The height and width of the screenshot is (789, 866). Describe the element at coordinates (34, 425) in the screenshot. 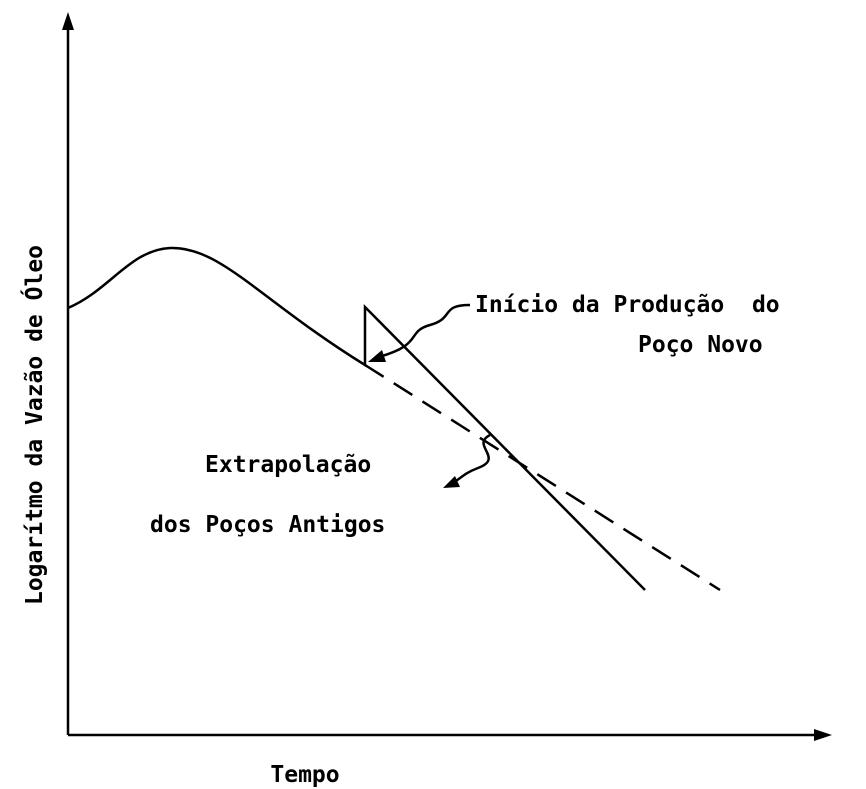

I see `y-axis-label: Logarítmo da Vazão de Óleo` at that location.